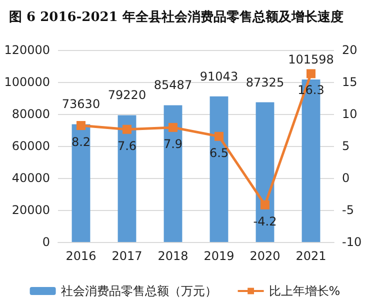 The width and height of the screenshot is (370, 304). I want to click on y2-tick-label: -5, so click(348, 210).